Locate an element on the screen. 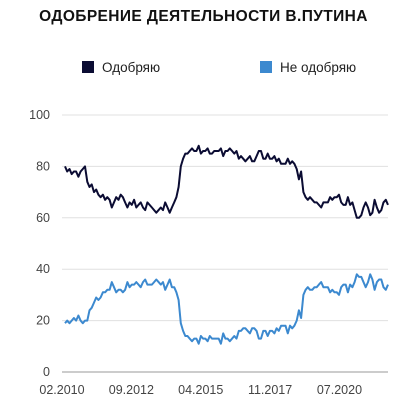 Image resolution: width=407 pixels, height=410 pixels. y-tick-label-0: 0 is located at coordinates (46, 372).